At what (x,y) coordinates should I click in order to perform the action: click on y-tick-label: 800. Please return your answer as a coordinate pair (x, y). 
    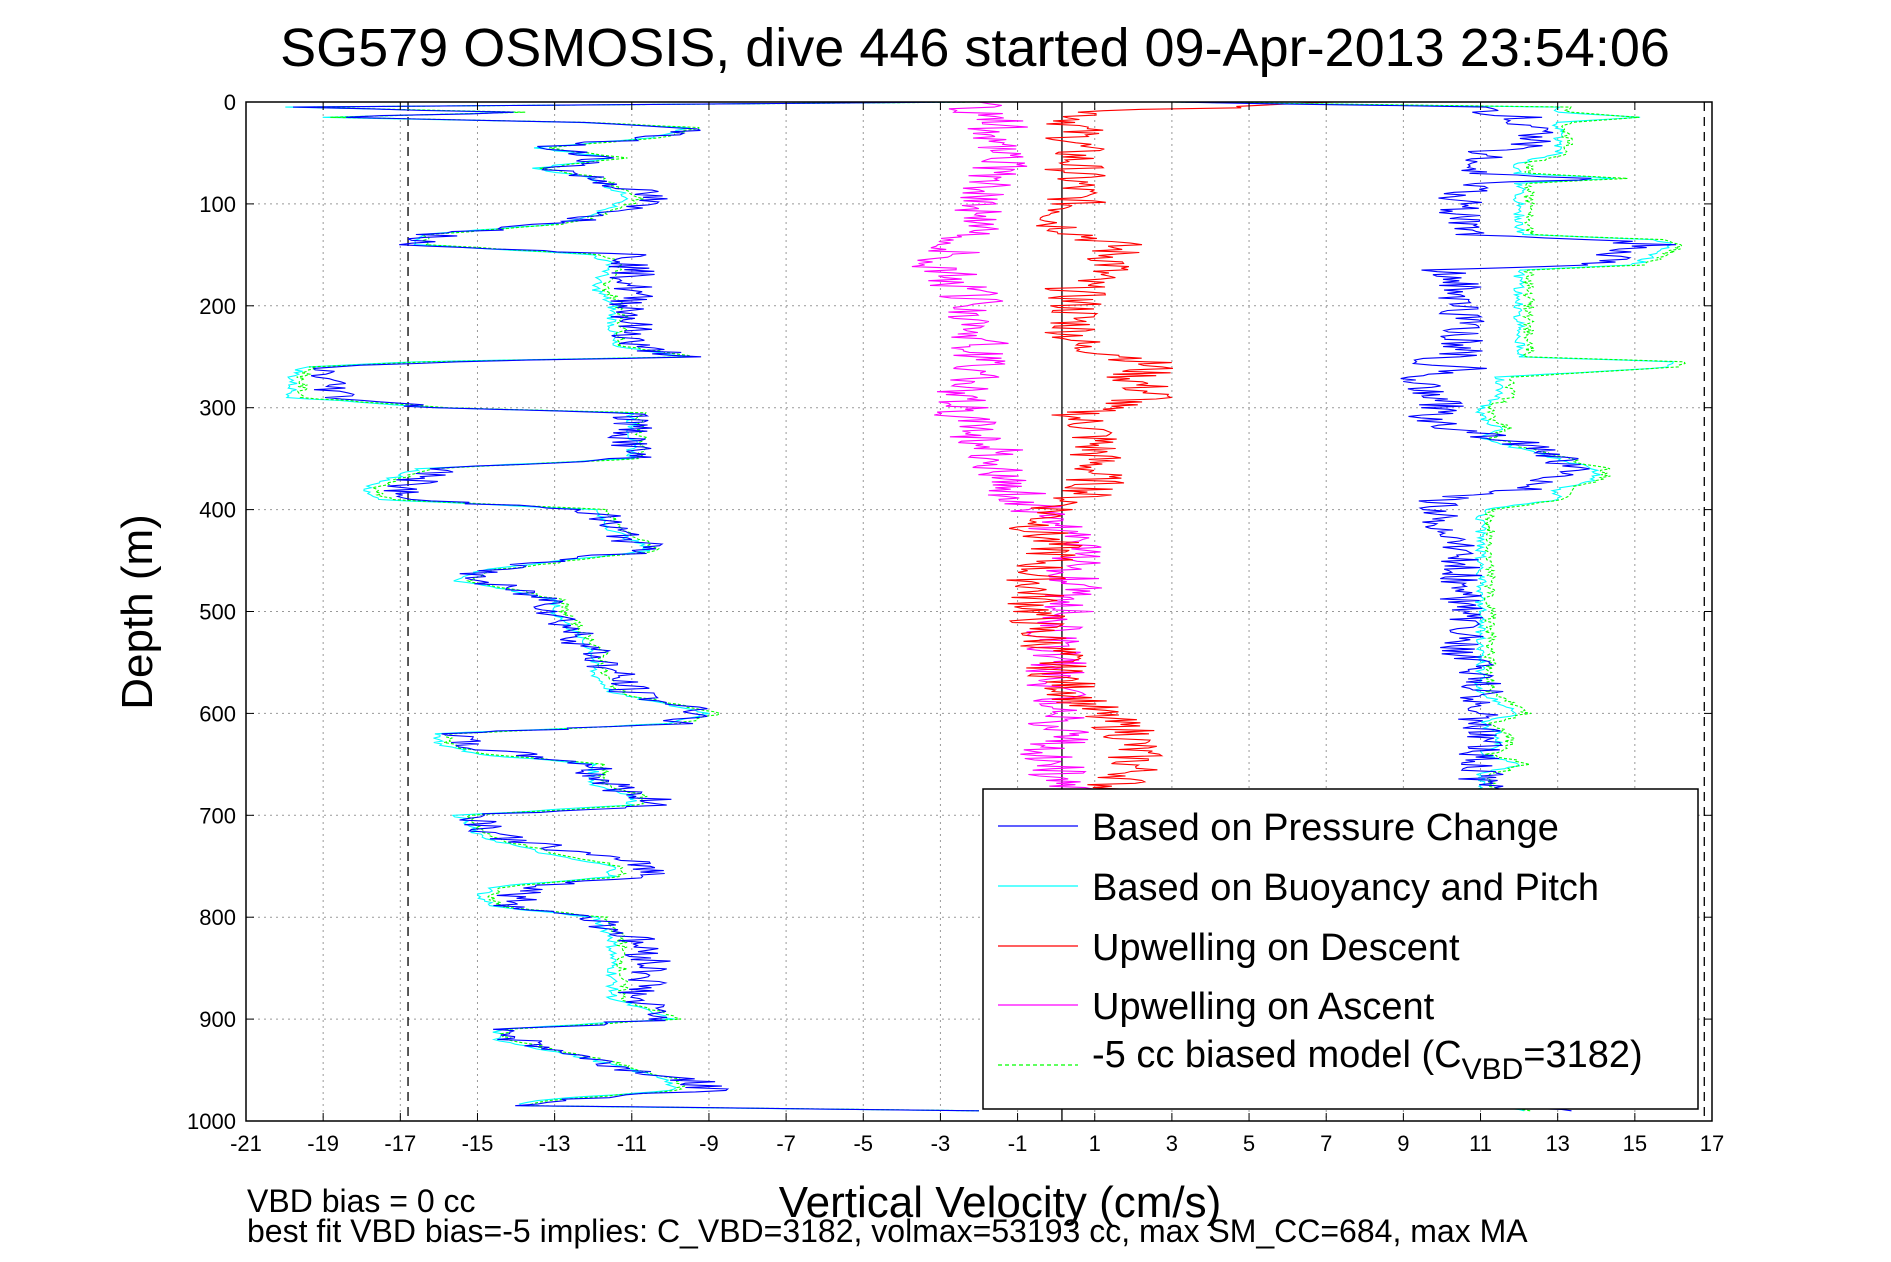
    Looking at the image, I should click on (217, 917).